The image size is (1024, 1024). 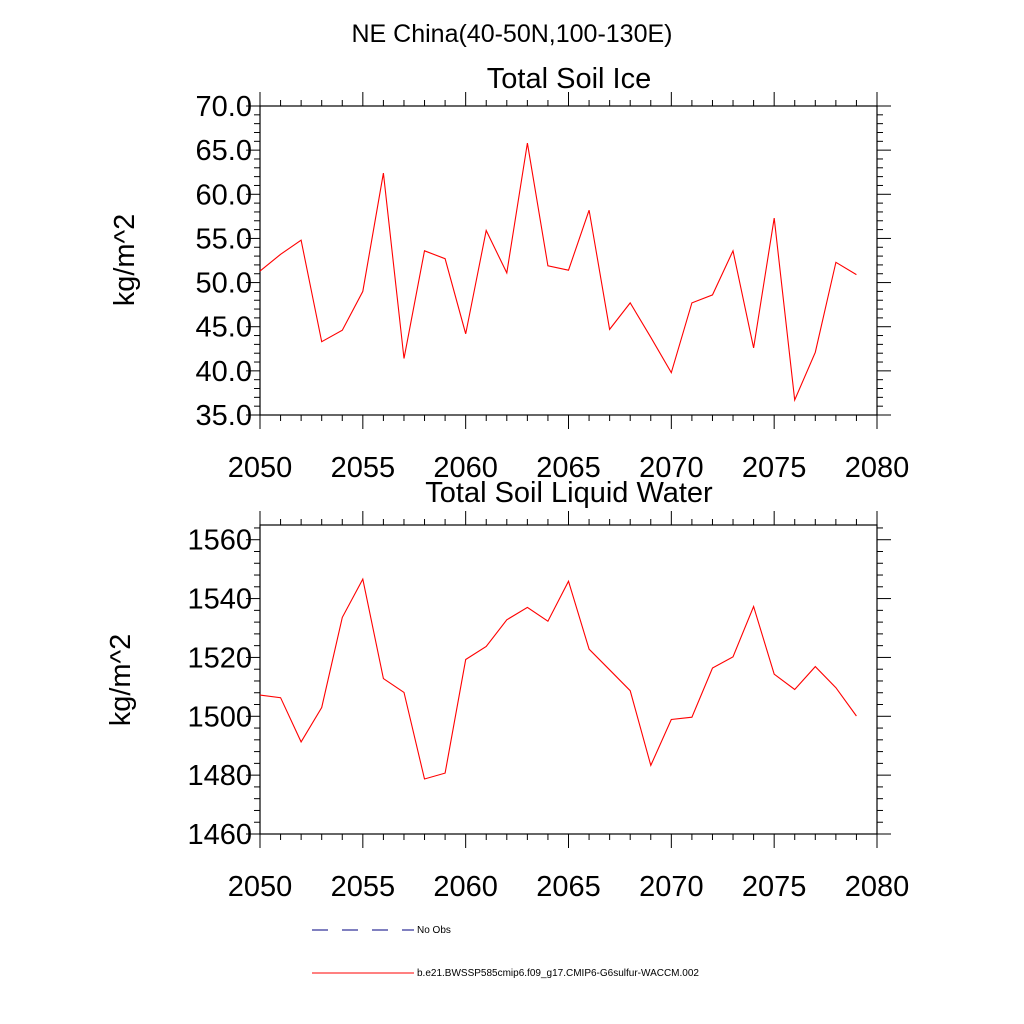 I want to click on y-tick-label: 1560, so click(x=219, y=541).